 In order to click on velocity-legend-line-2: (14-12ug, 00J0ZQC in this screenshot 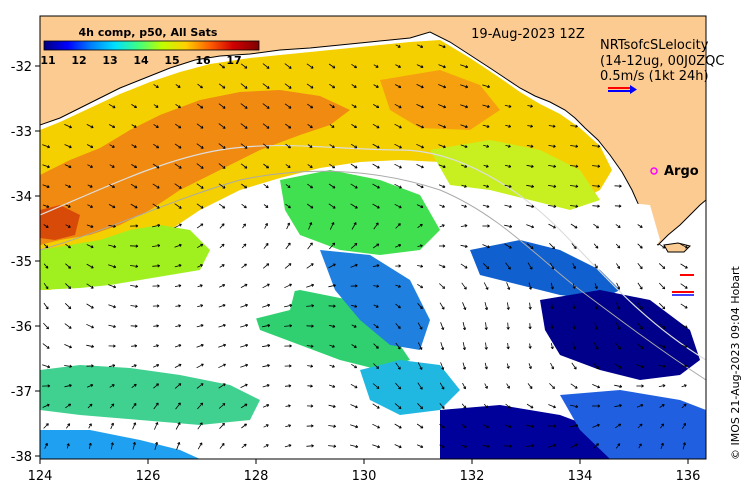, I will do `click(662, 61)`.